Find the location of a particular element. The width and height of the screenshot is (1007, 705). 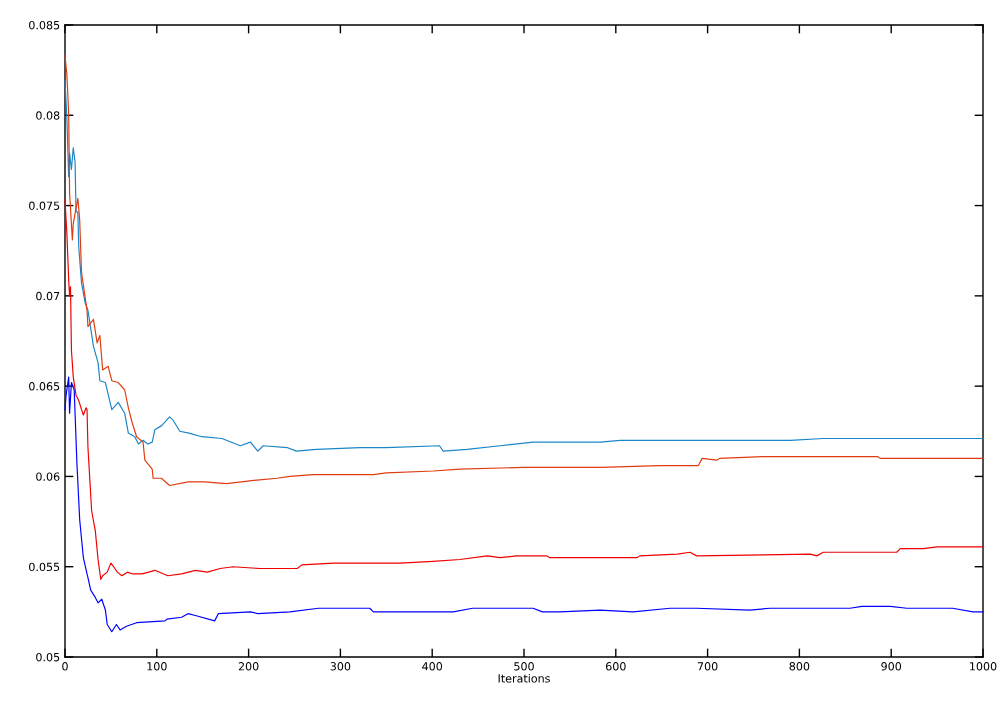

y-tick-label: 0.06 is located at coordinates (48, 476).